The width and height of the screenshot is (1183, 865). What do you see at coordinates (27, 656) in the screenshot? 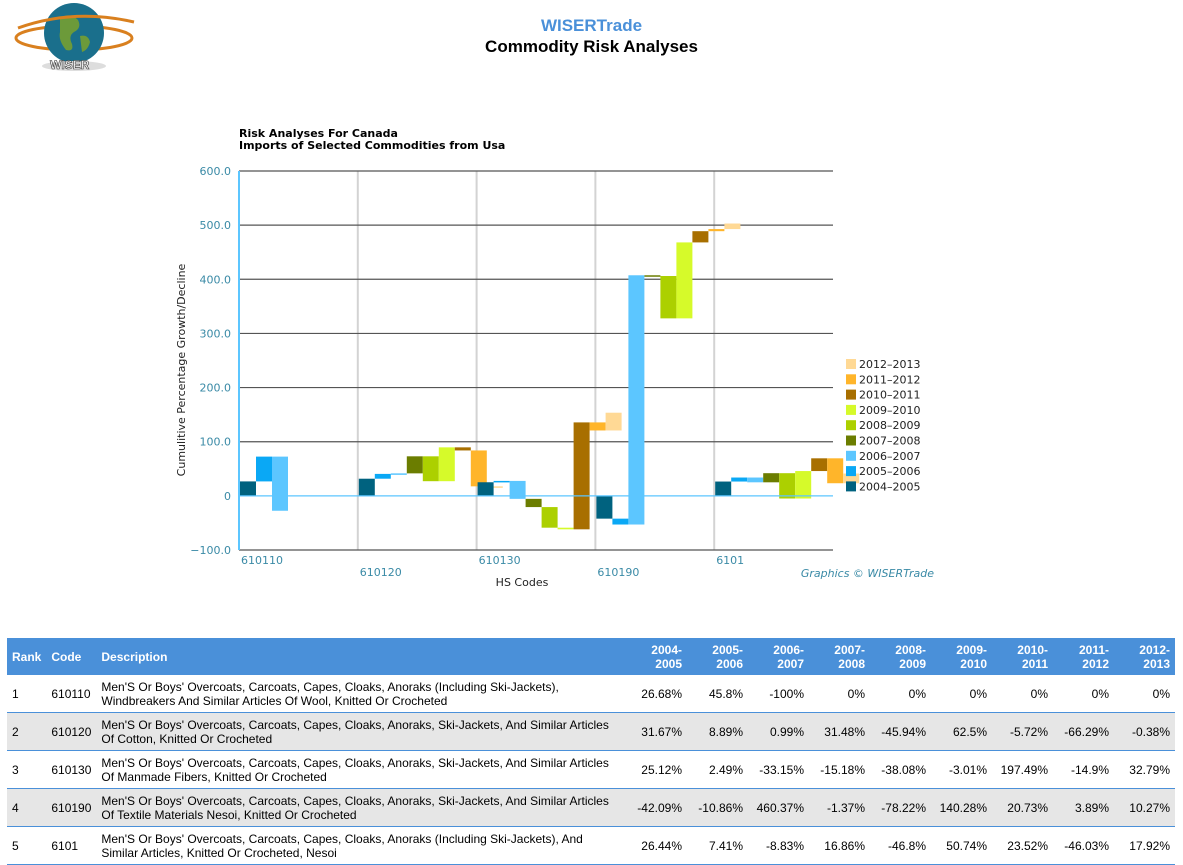
I see `col-rank: Rank` at bounding box center [27, 656].